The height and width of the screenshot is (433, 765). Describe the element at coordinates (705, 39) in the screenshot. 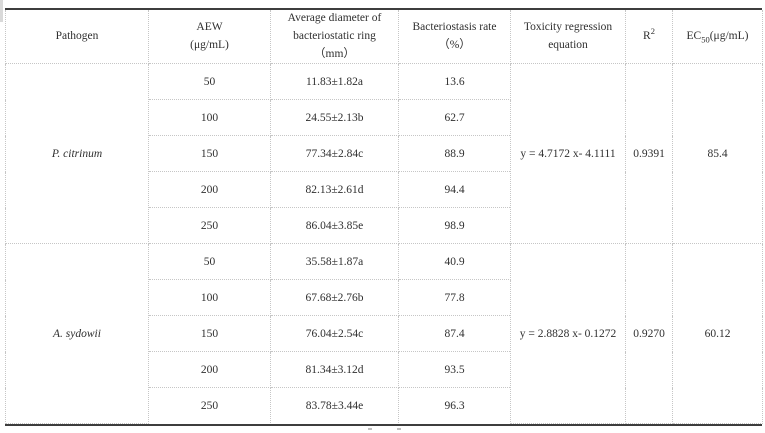

I see `ec50-subscript: 50` at that location.